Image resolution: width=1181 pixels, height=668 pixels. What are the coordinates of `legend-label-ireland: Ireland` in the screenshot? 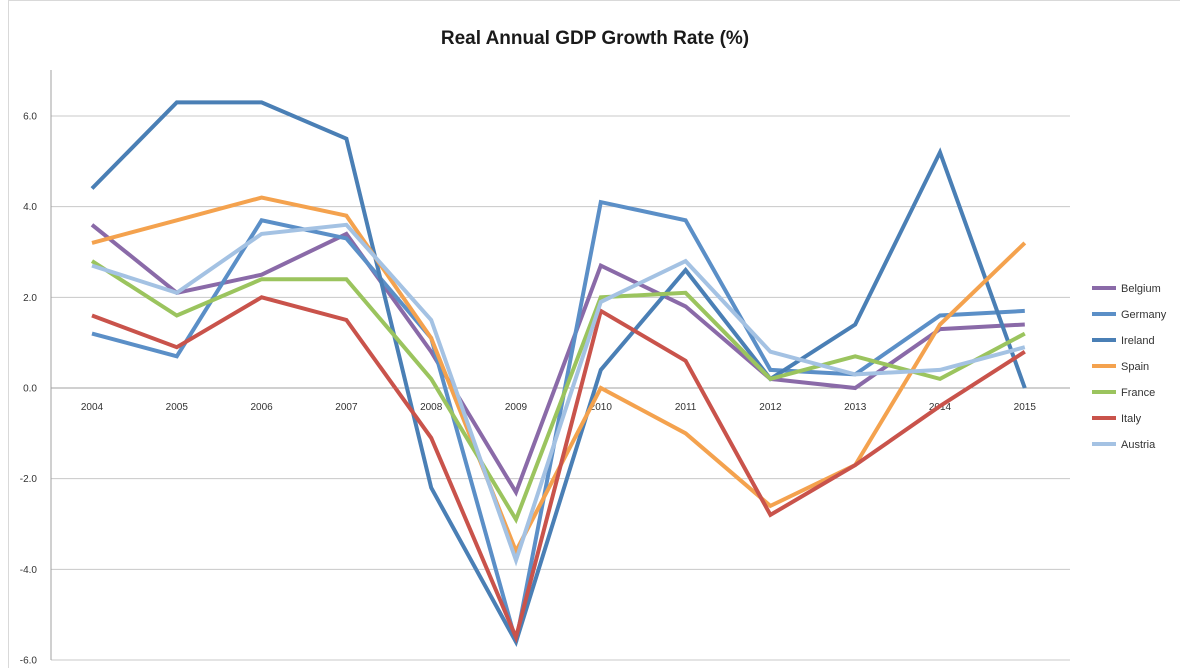 It's located at (1138, 341).